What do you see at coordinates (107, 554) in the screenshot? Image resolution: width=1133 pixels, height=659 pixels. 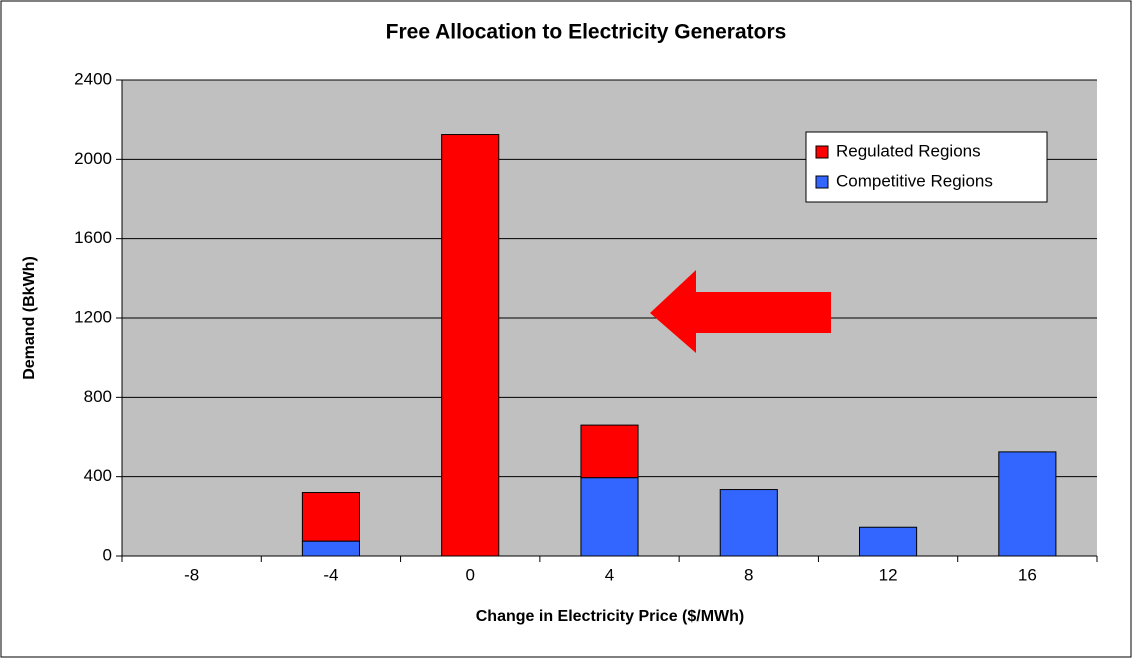 I see `y-tick-label: 0` at bounding box center [107, 554].